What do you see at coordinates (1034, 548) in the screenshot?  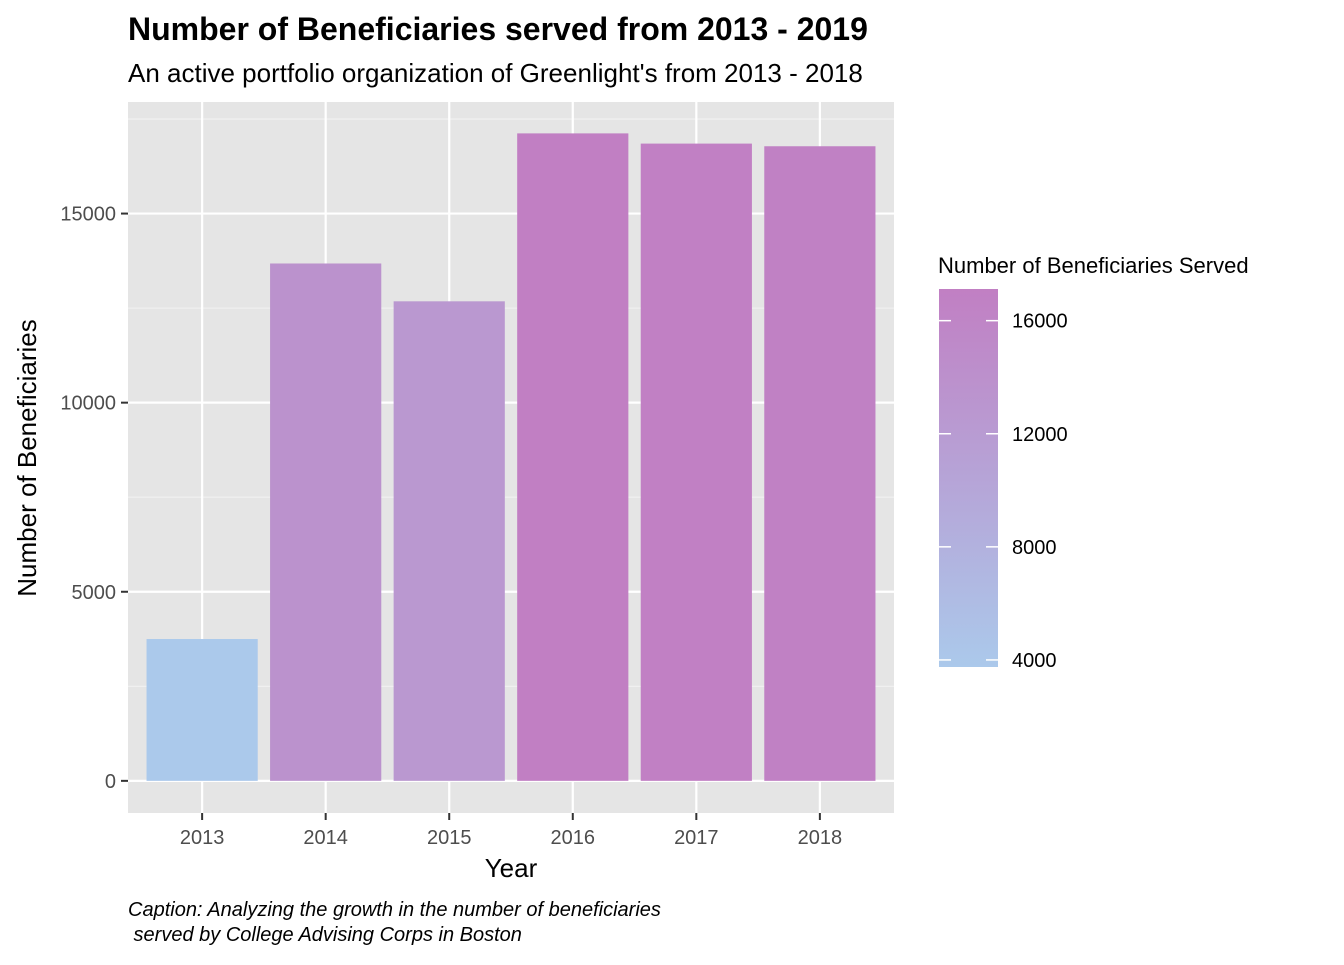 I see `legend-tick-label: 8000` at bounding box center [1034, 548].